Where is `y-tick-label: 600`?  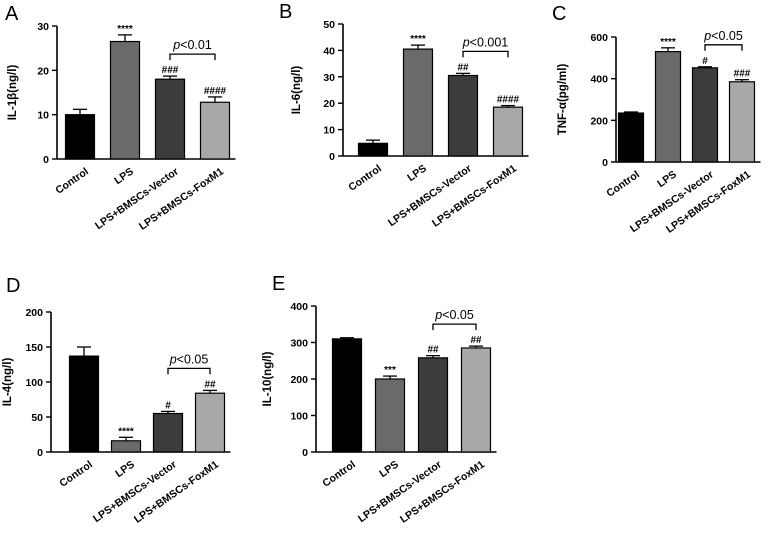
y-tick-label: 600 is located at coordinates (599, 38).